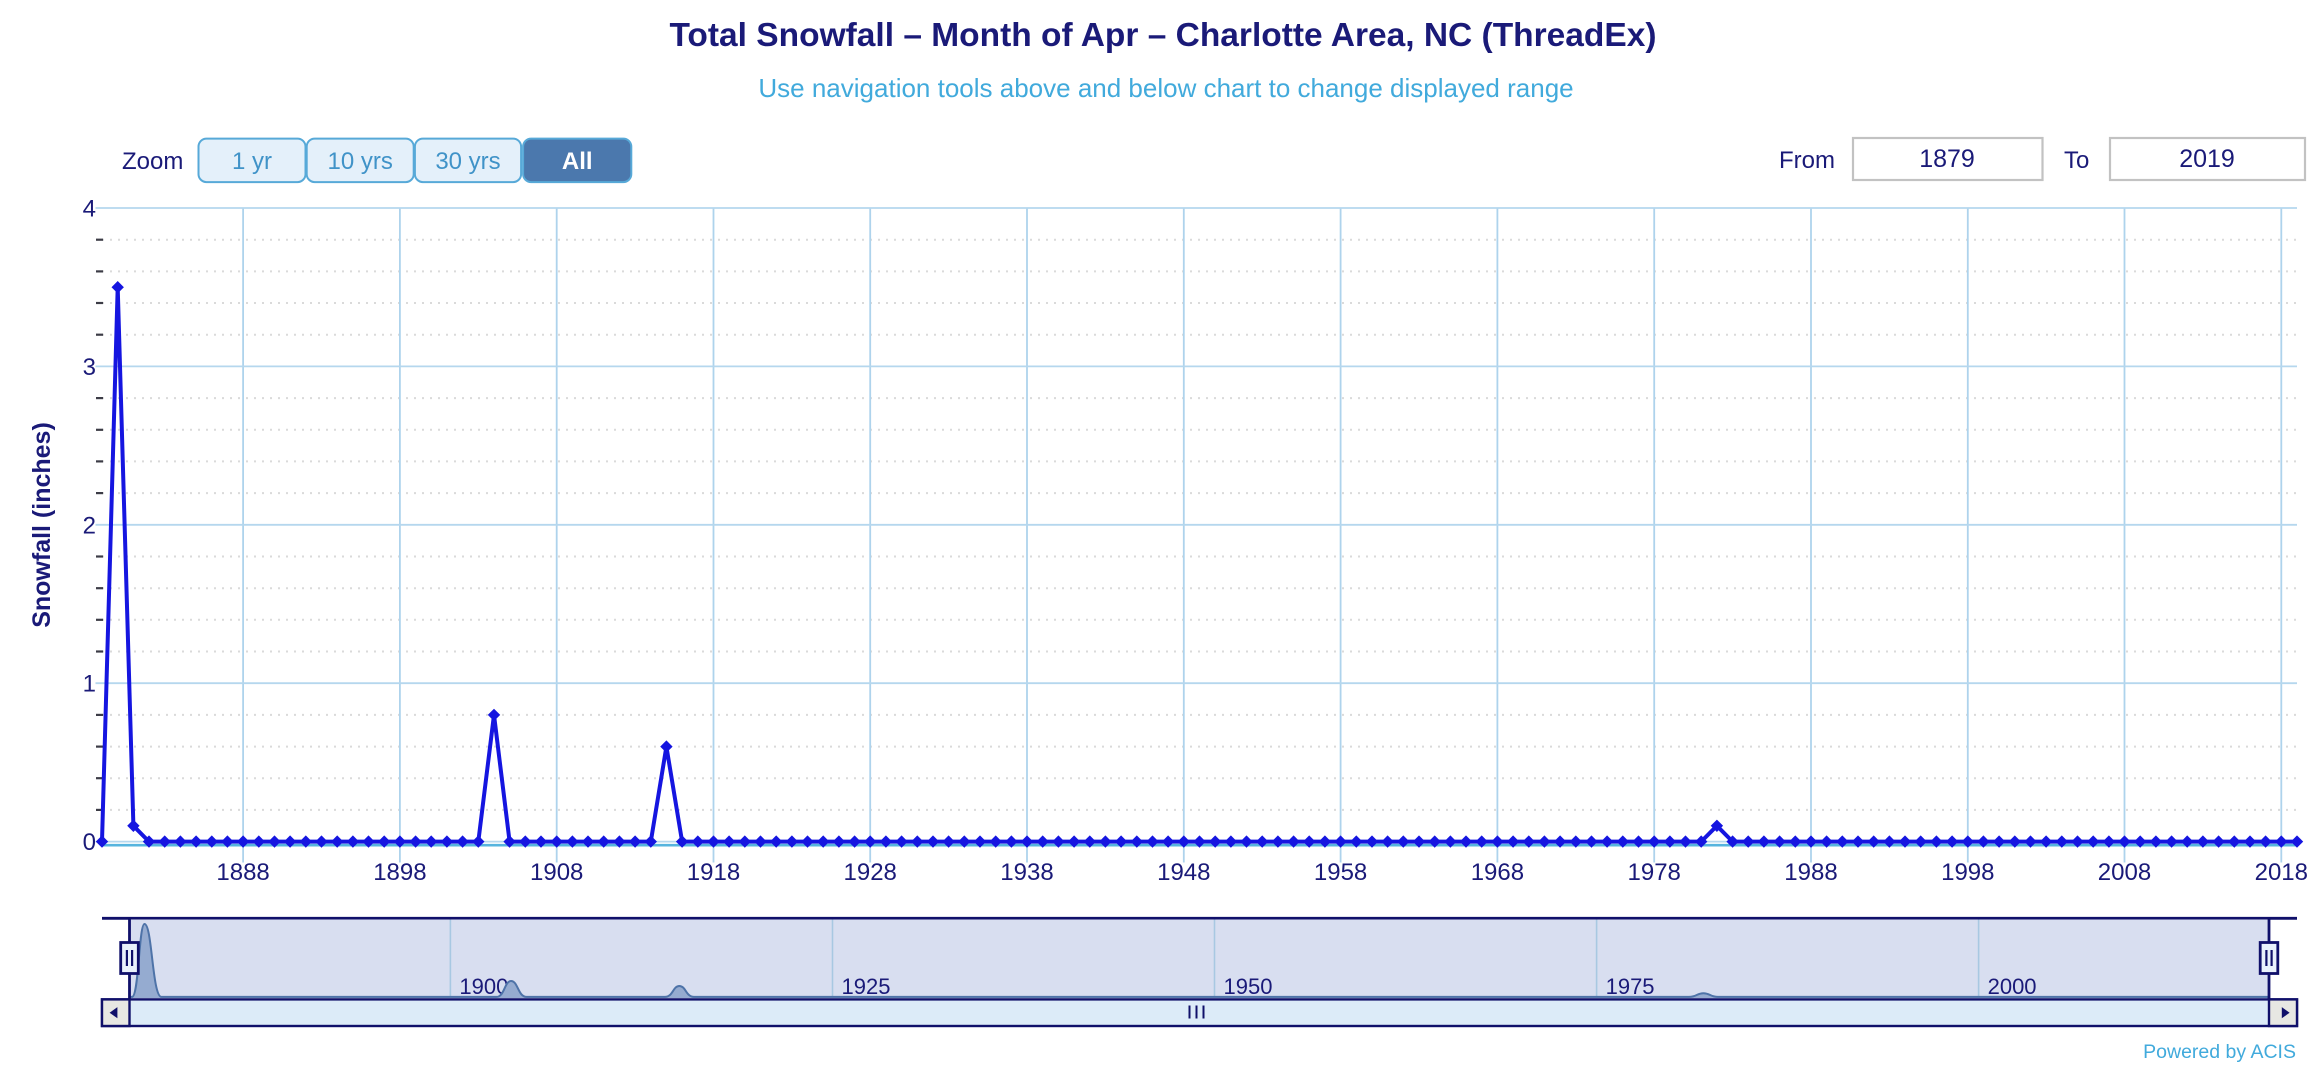 This screenshot has width=2318, height=1071. Describe the element at coordinates (1967, 872) in the screenshot. I see `svg-text: 1998` at that location.